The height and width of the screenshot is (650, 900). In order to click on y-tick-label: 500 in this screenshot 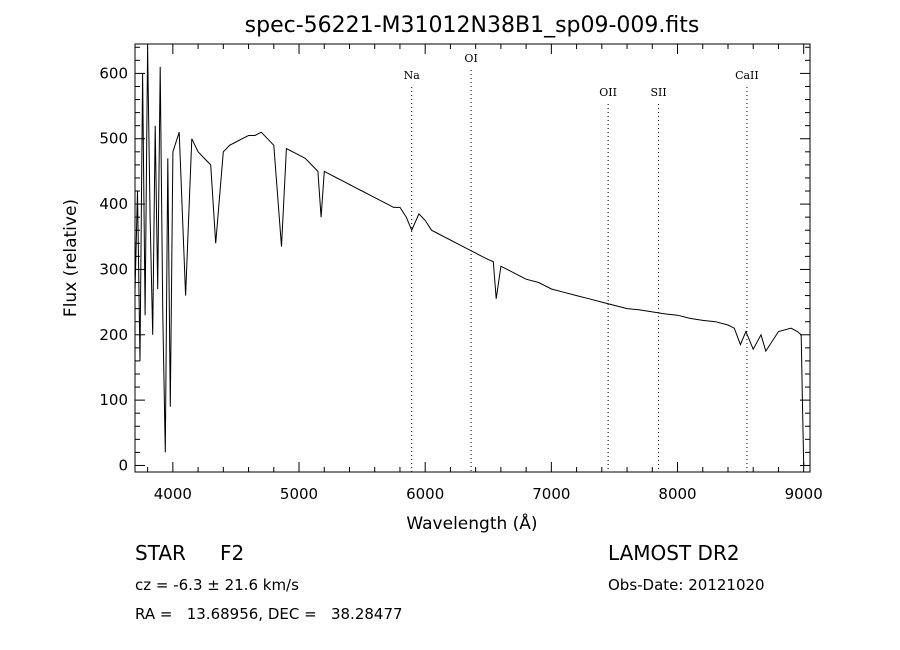, I will do `click(113, 139)`.